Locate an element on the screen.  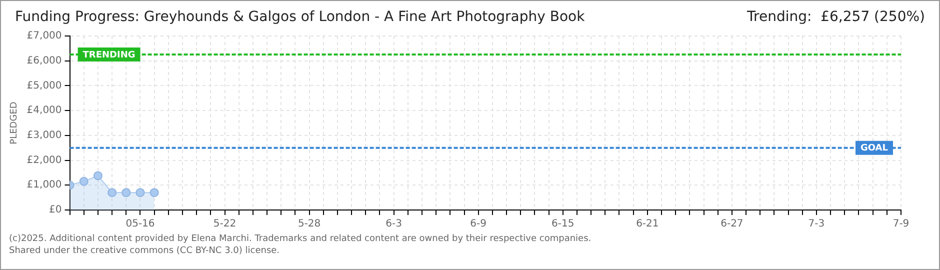
y-tick-label: £0 is located at coordinates (55, 210).